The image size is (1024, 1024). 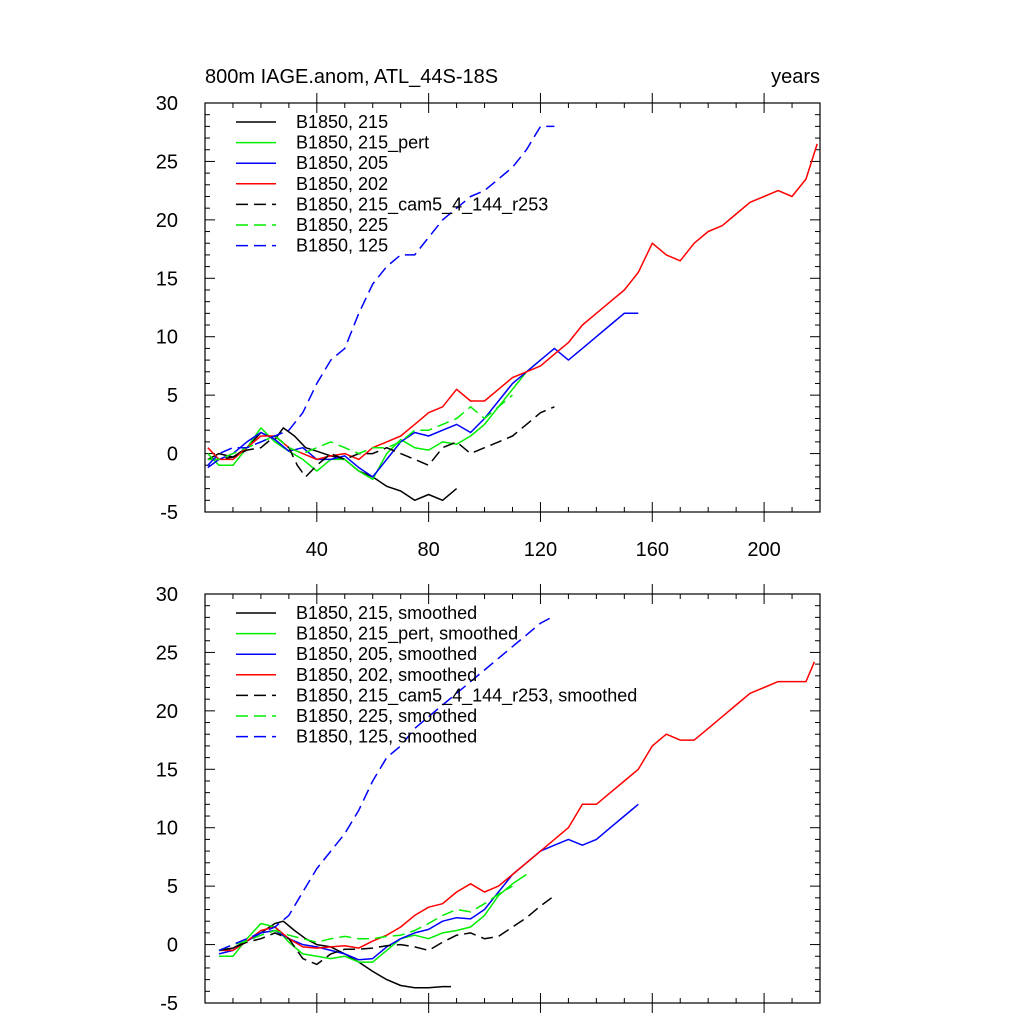 I want to click on x-tick-label: 80, so click(x=429, y=550).